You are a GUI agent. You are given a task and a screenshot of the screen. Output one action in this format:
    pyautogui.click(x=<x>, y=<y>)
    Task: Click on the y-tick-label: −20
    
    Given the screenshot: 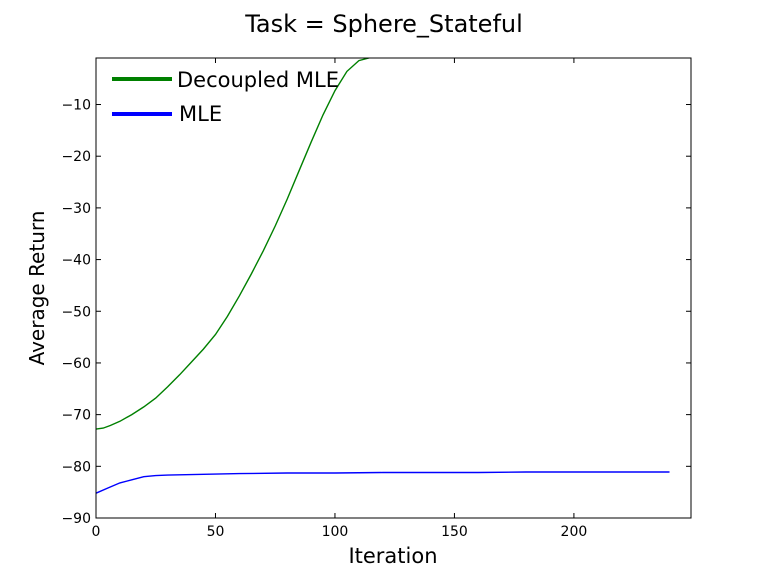 What is the action you would take?
    pyautogui.click(x=76, y=157)
    